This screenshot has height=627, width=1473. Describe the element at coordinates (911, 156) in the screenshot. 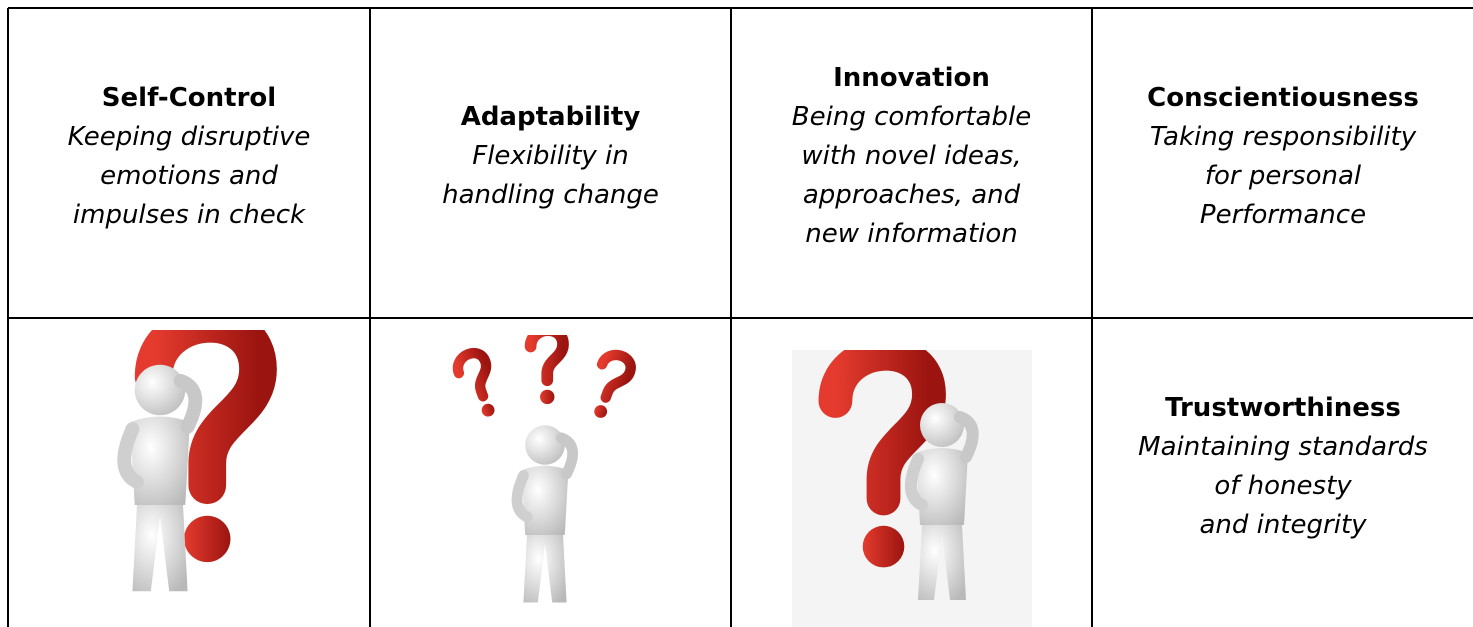

I see `cell-description: with novel ideas,` at that location.